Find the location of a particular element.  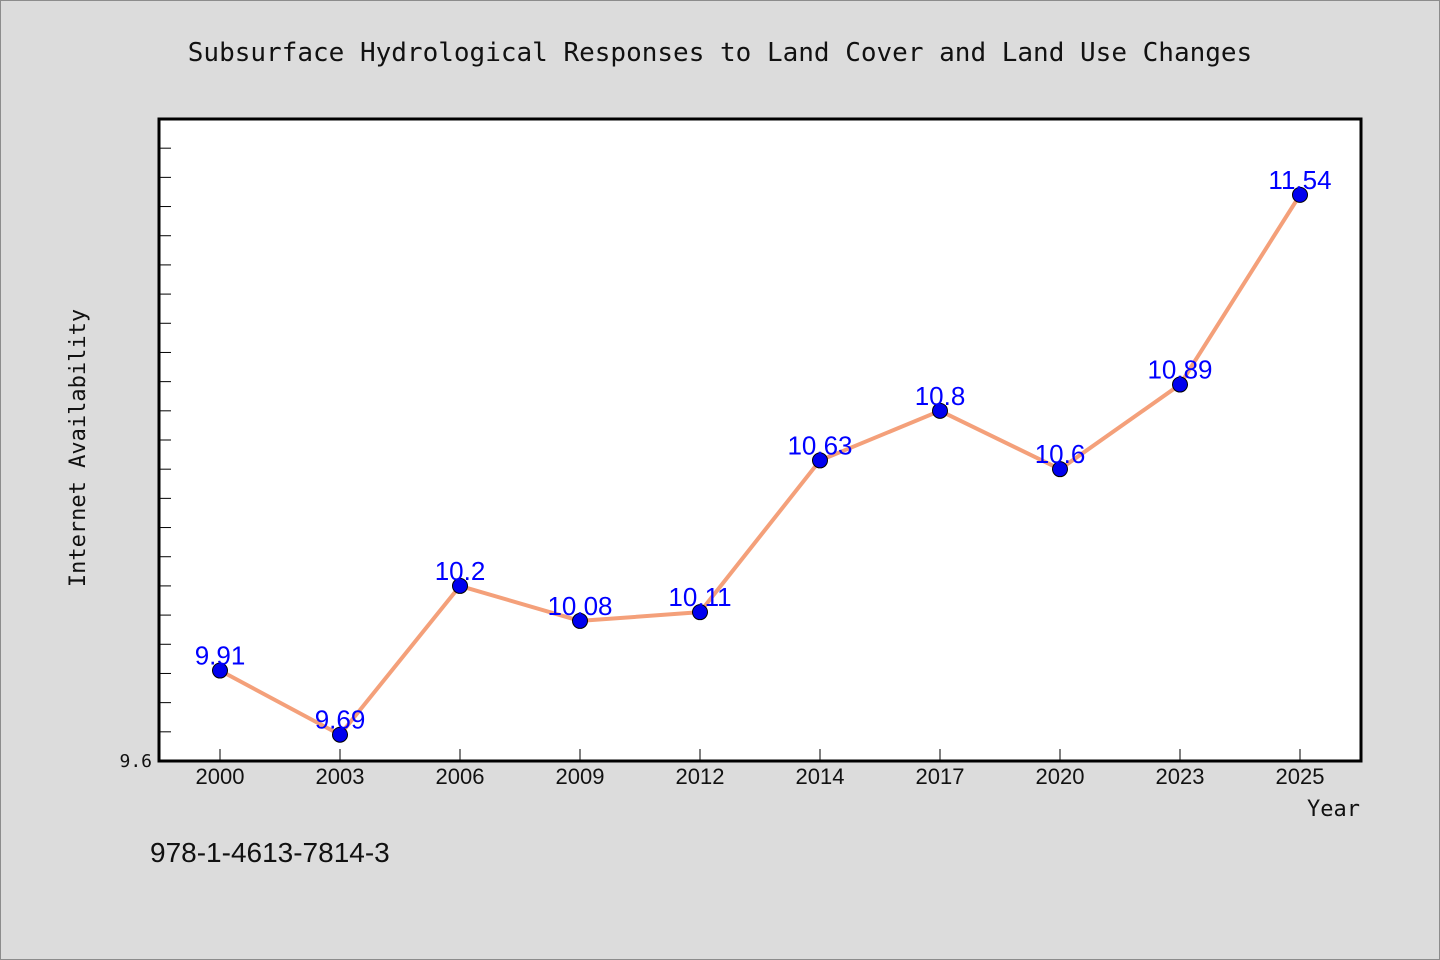

x-tick-label: 2009 is located at coordinates (580, 776).